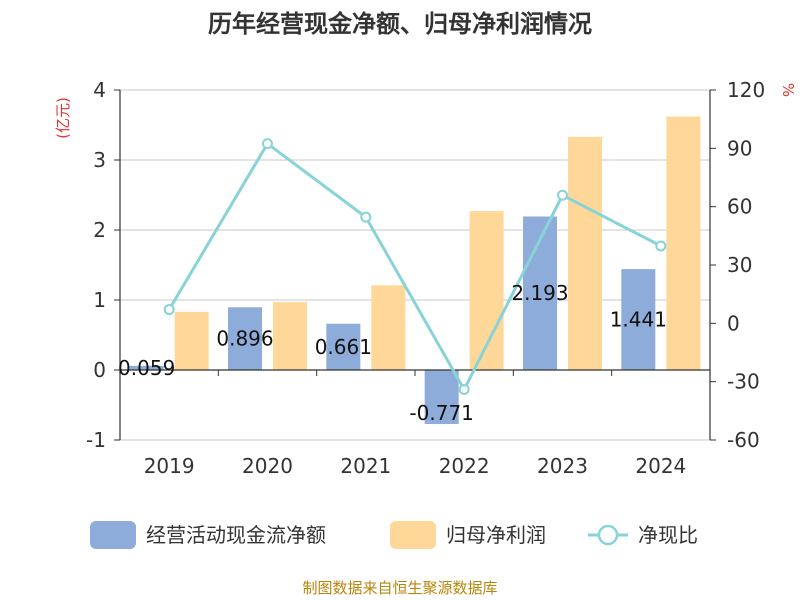  I want to click on cashflow-bar-2021, so click(343, 346).